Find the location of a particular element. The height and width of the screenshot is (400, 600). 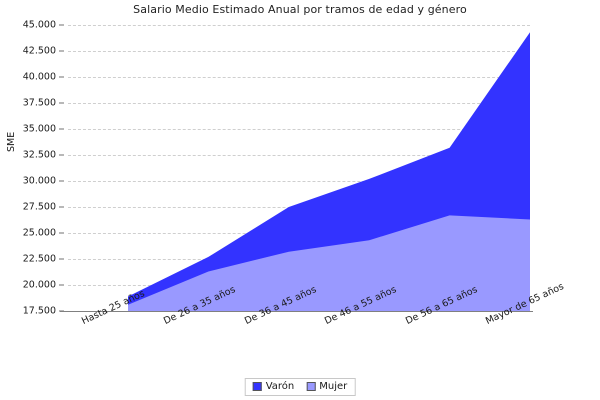

y-axis-tick-label: 37.500 is located at coordinates (39, 103).